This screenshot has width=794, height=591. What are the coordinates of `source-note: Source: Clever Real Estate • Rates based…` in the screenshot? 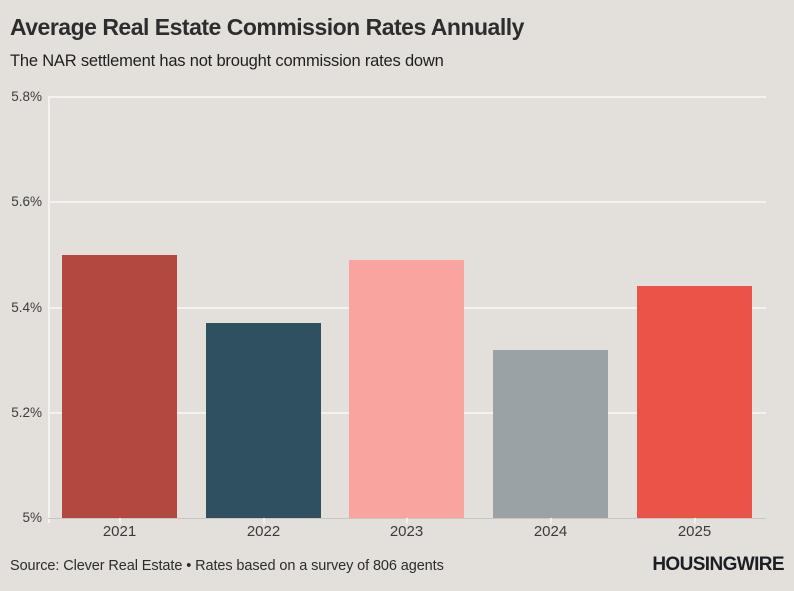 It's located at (227, 566).